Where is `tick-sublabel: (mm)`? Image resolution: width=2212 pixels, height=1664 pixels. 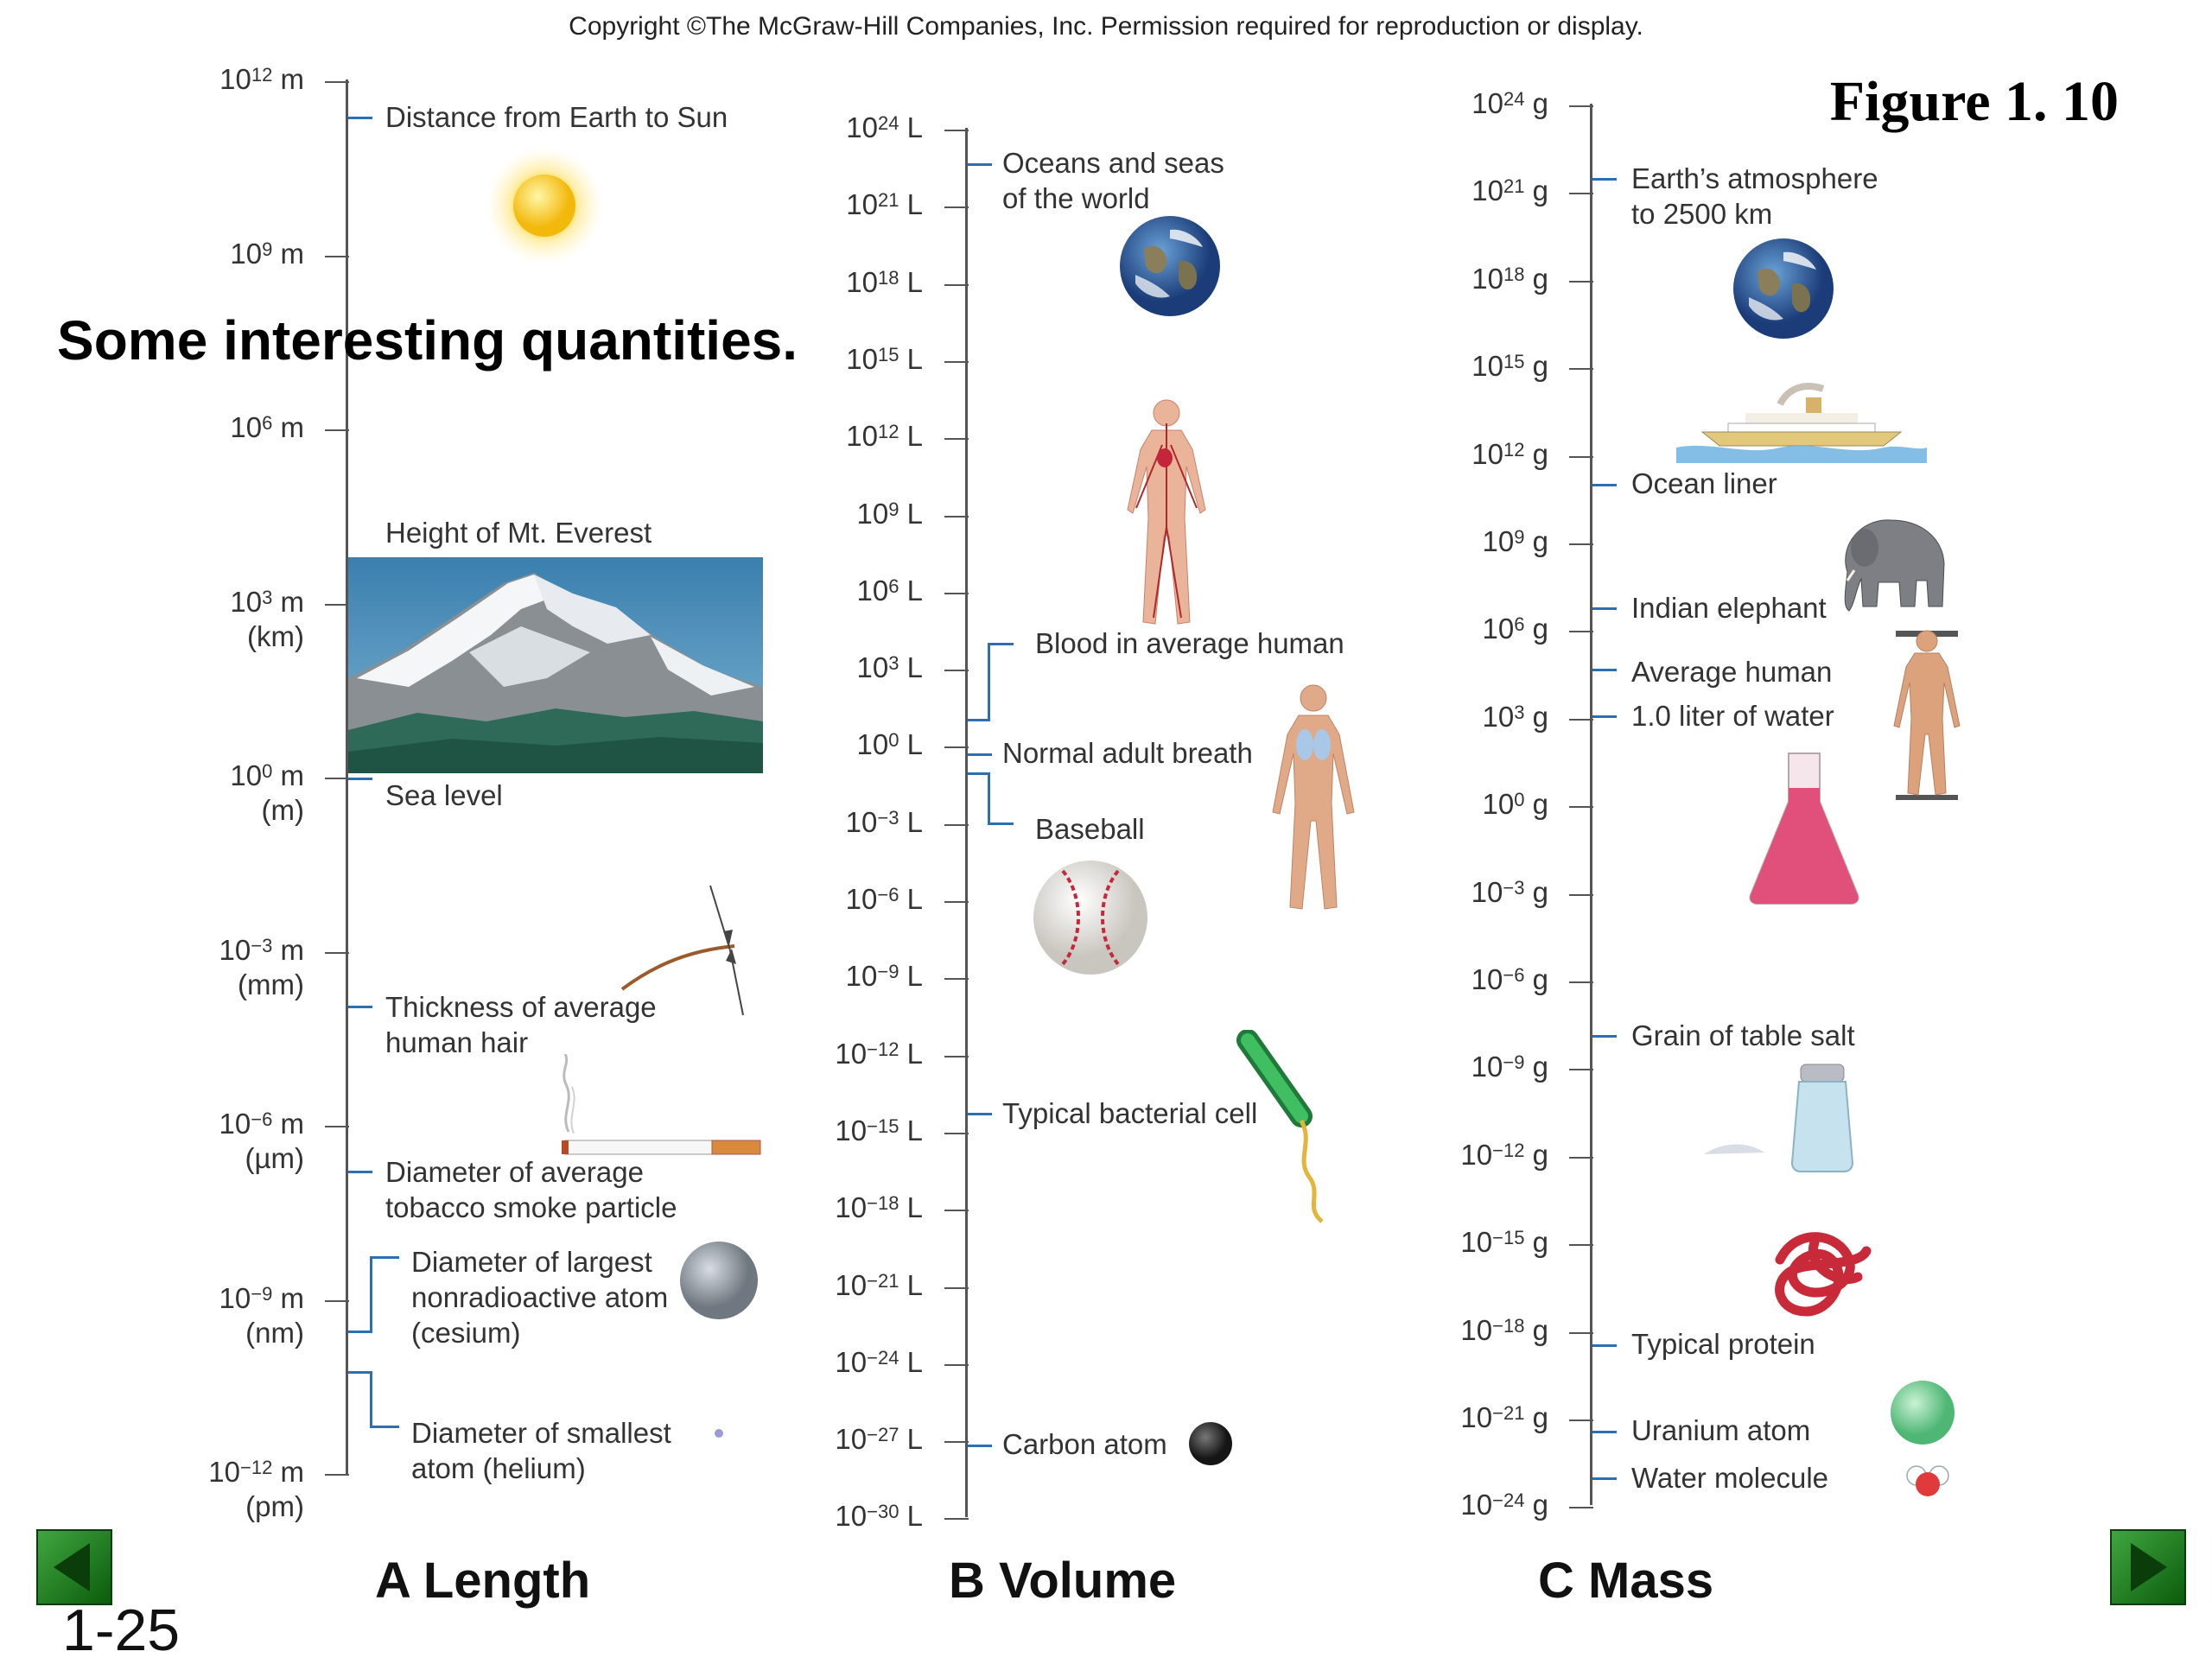
tick-sublabel: (mm) is located at coordinates (271, 984).